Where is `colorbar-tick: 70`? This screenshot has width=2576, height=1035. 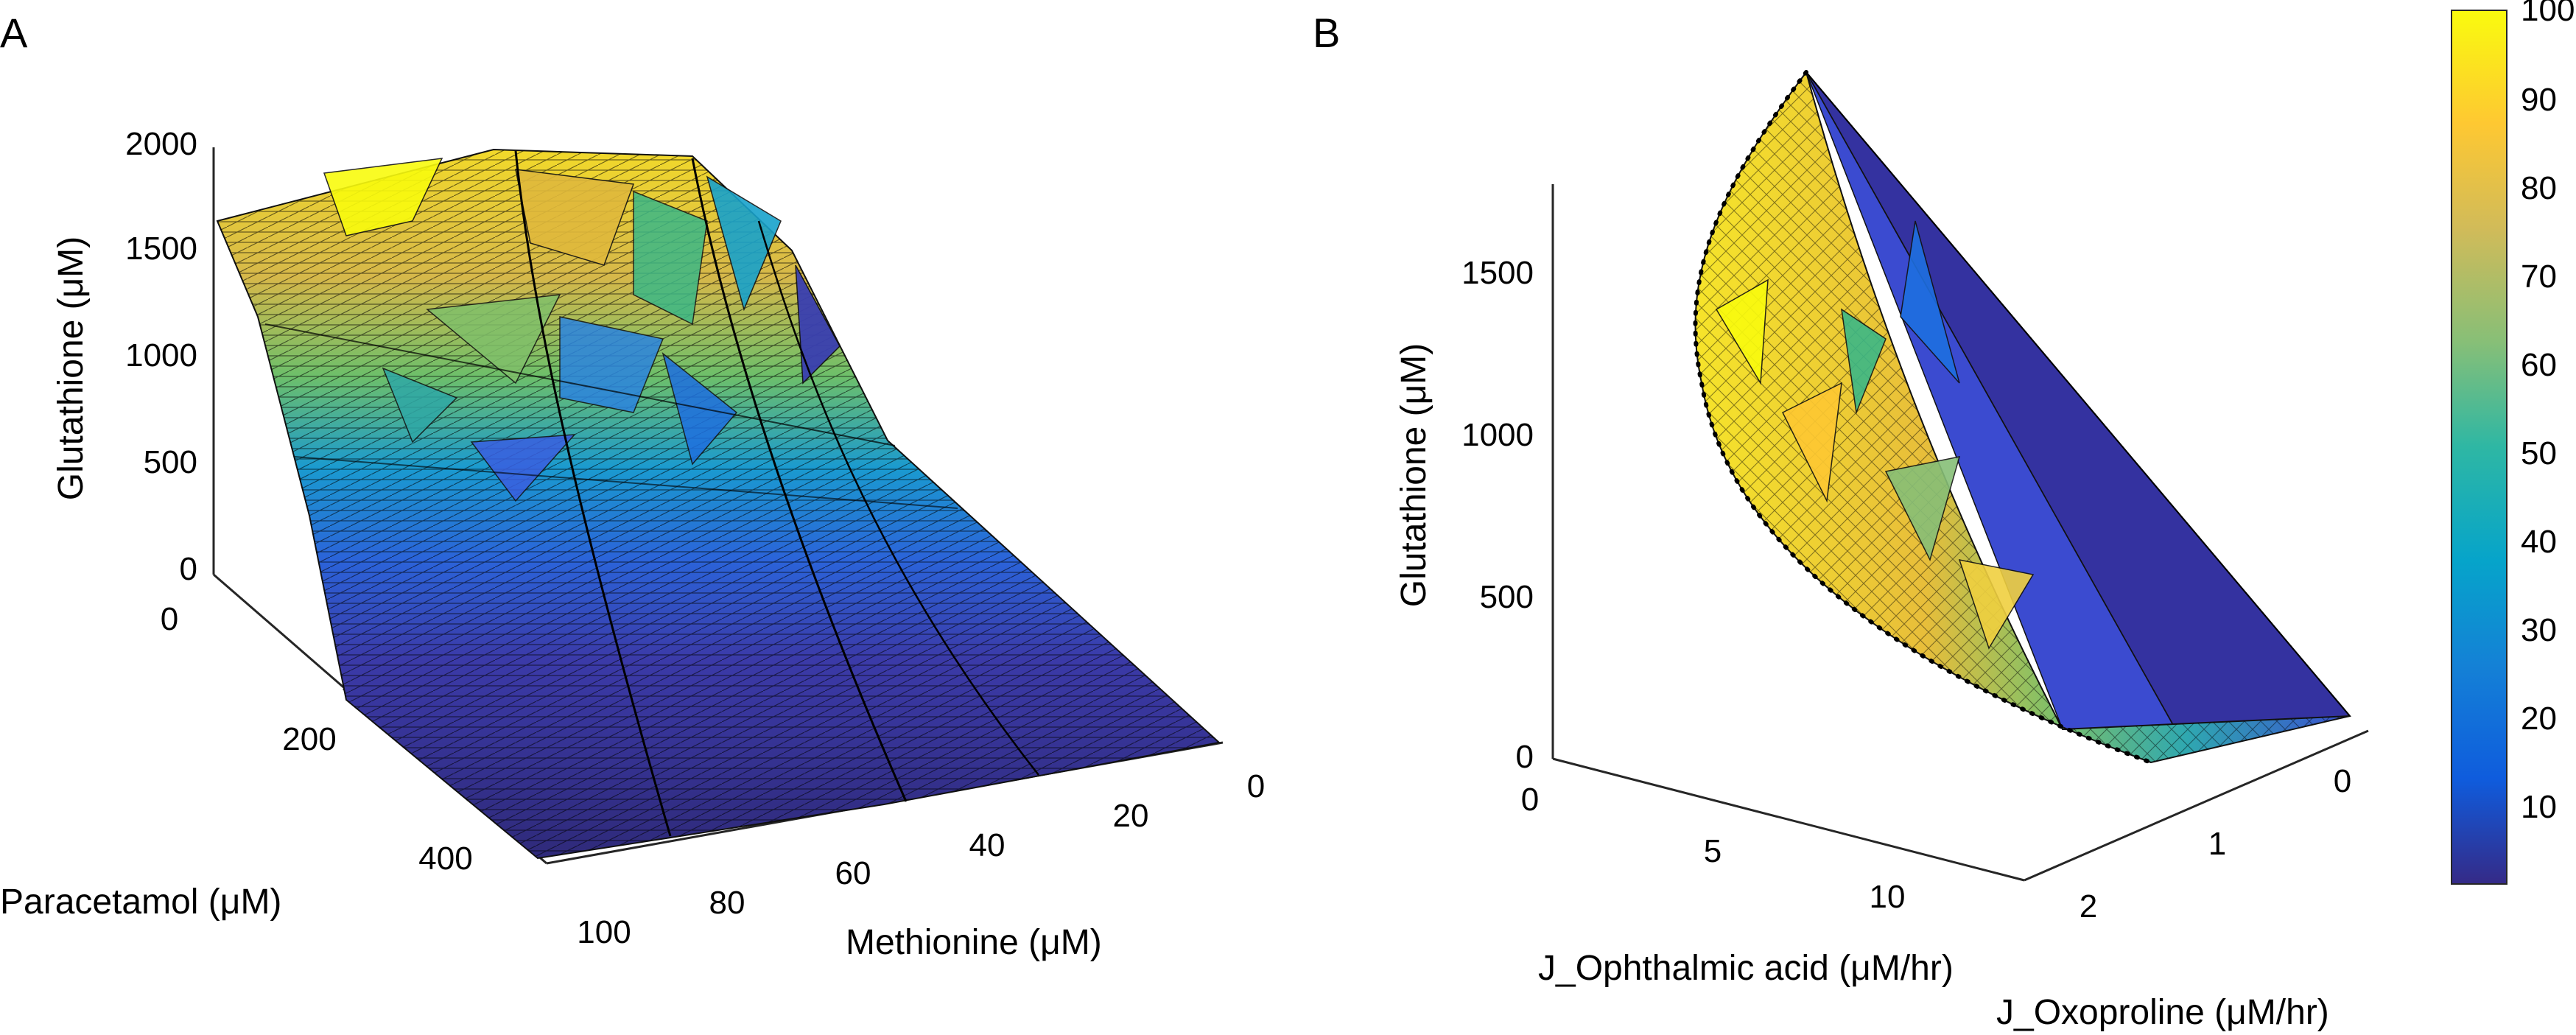 colorbar-tick: 70 is located at coordinates (2539, 277).